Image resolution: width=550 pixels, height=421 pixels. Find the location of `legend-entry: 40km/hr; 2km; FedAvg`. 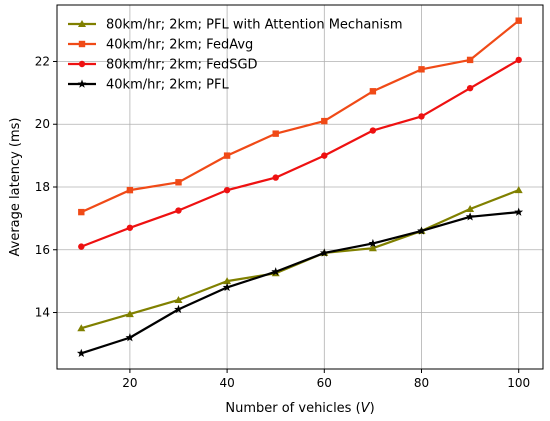

legend-entry: 40km/hr; 2km; FedAvg is located at coordinates (160, 45).